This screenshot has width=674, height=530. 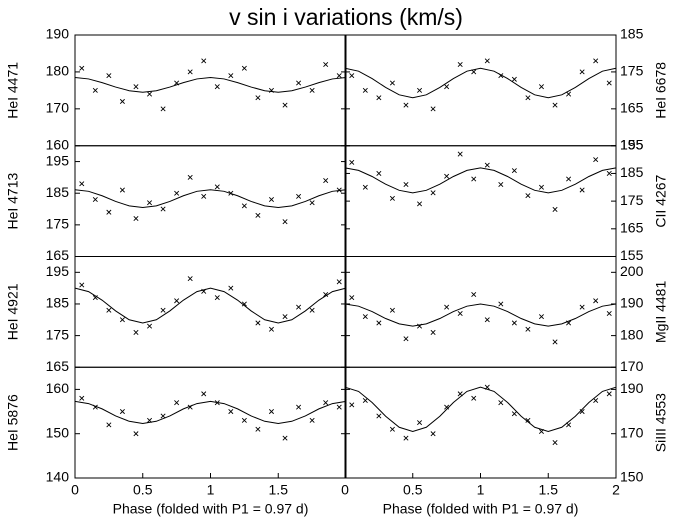 I want to click on y-axis-label: HeI 6678, so click(x=661, y=90).